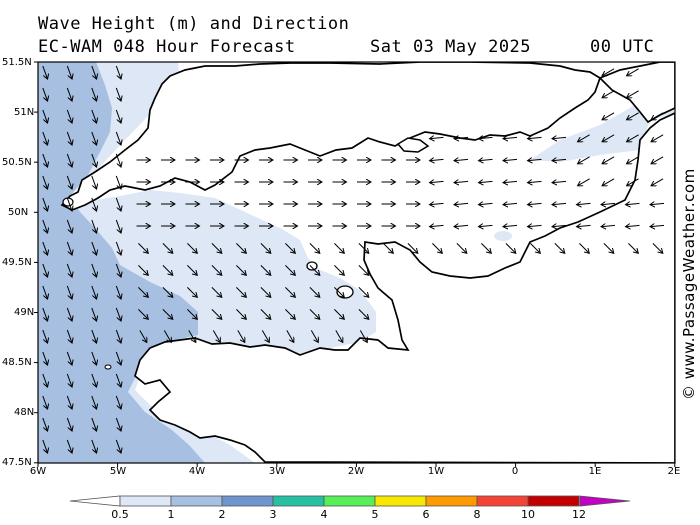  What do you see at coordinates (171, 514) in the screenshot?
I see `colorbar-label: 1` at bounding box center [171, 514].